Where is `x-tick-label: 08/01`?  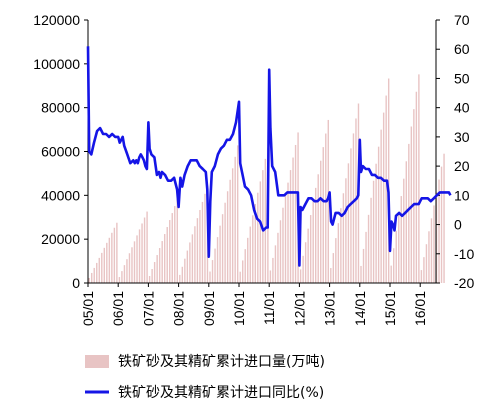
x-tick-label: 08/01 is located at coordinates (179, 308).